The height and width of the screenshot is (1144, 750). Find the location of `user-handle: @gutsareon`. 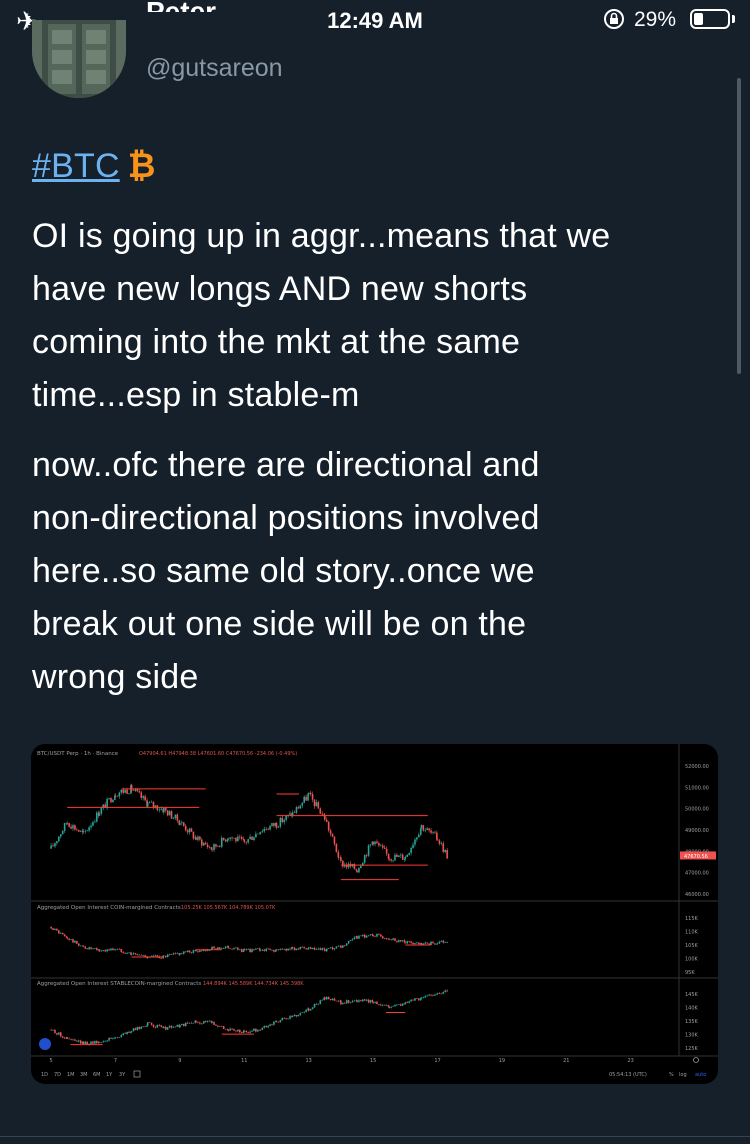

user-handle: @gutsareon is located at coordinates (214, 68).